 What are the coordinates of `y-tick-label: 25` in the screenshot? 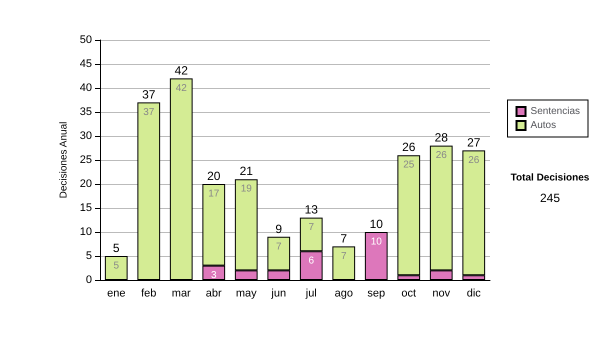 It's located at (86, 160).